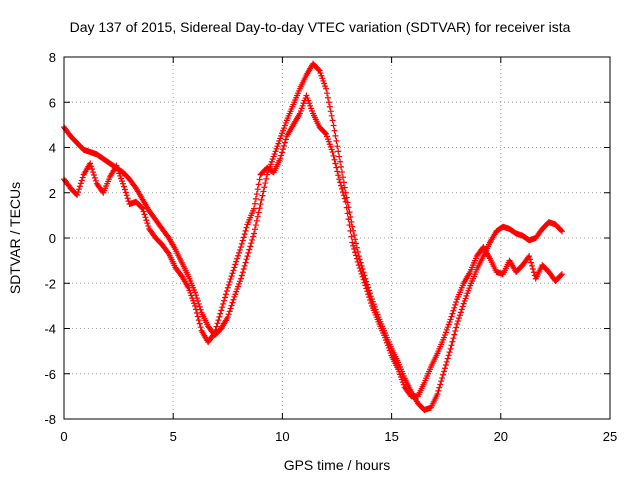 The width and height of the screenshot is (640, 480). I want to click on x-tick-label: 5, so click(173, 436).